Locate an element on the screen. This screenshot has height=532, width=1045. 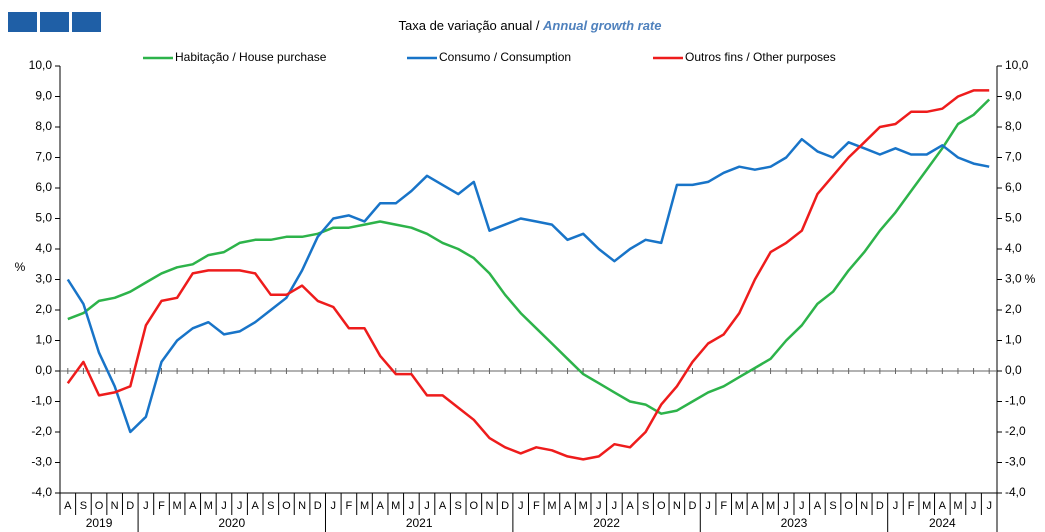
y2-tick-label: 9,0 is located at coordinates (1013, 96).